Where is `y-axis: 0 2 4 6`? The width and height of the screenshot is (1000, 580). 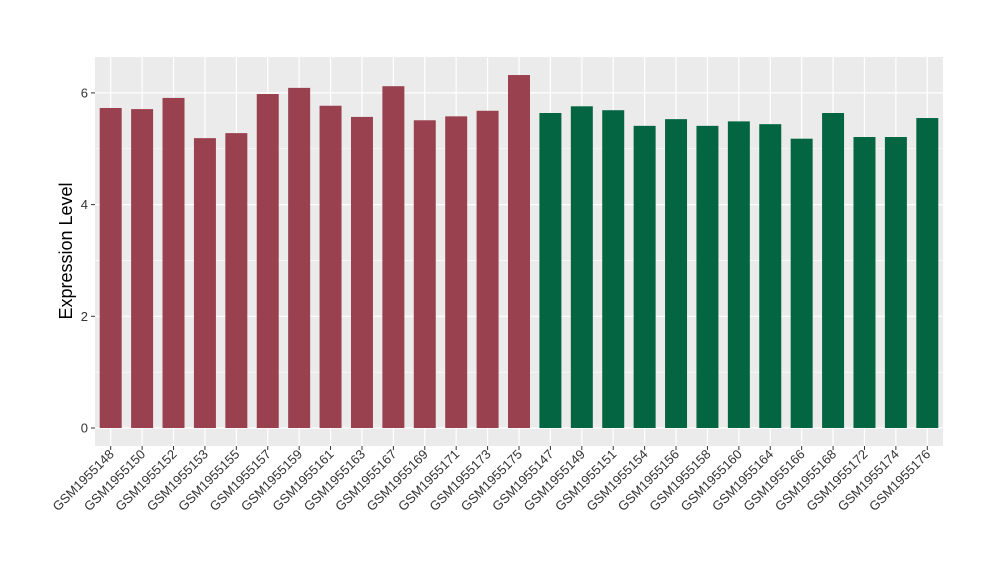
y-axis: 0 2 4 6 is located at coordinates (88, 260).